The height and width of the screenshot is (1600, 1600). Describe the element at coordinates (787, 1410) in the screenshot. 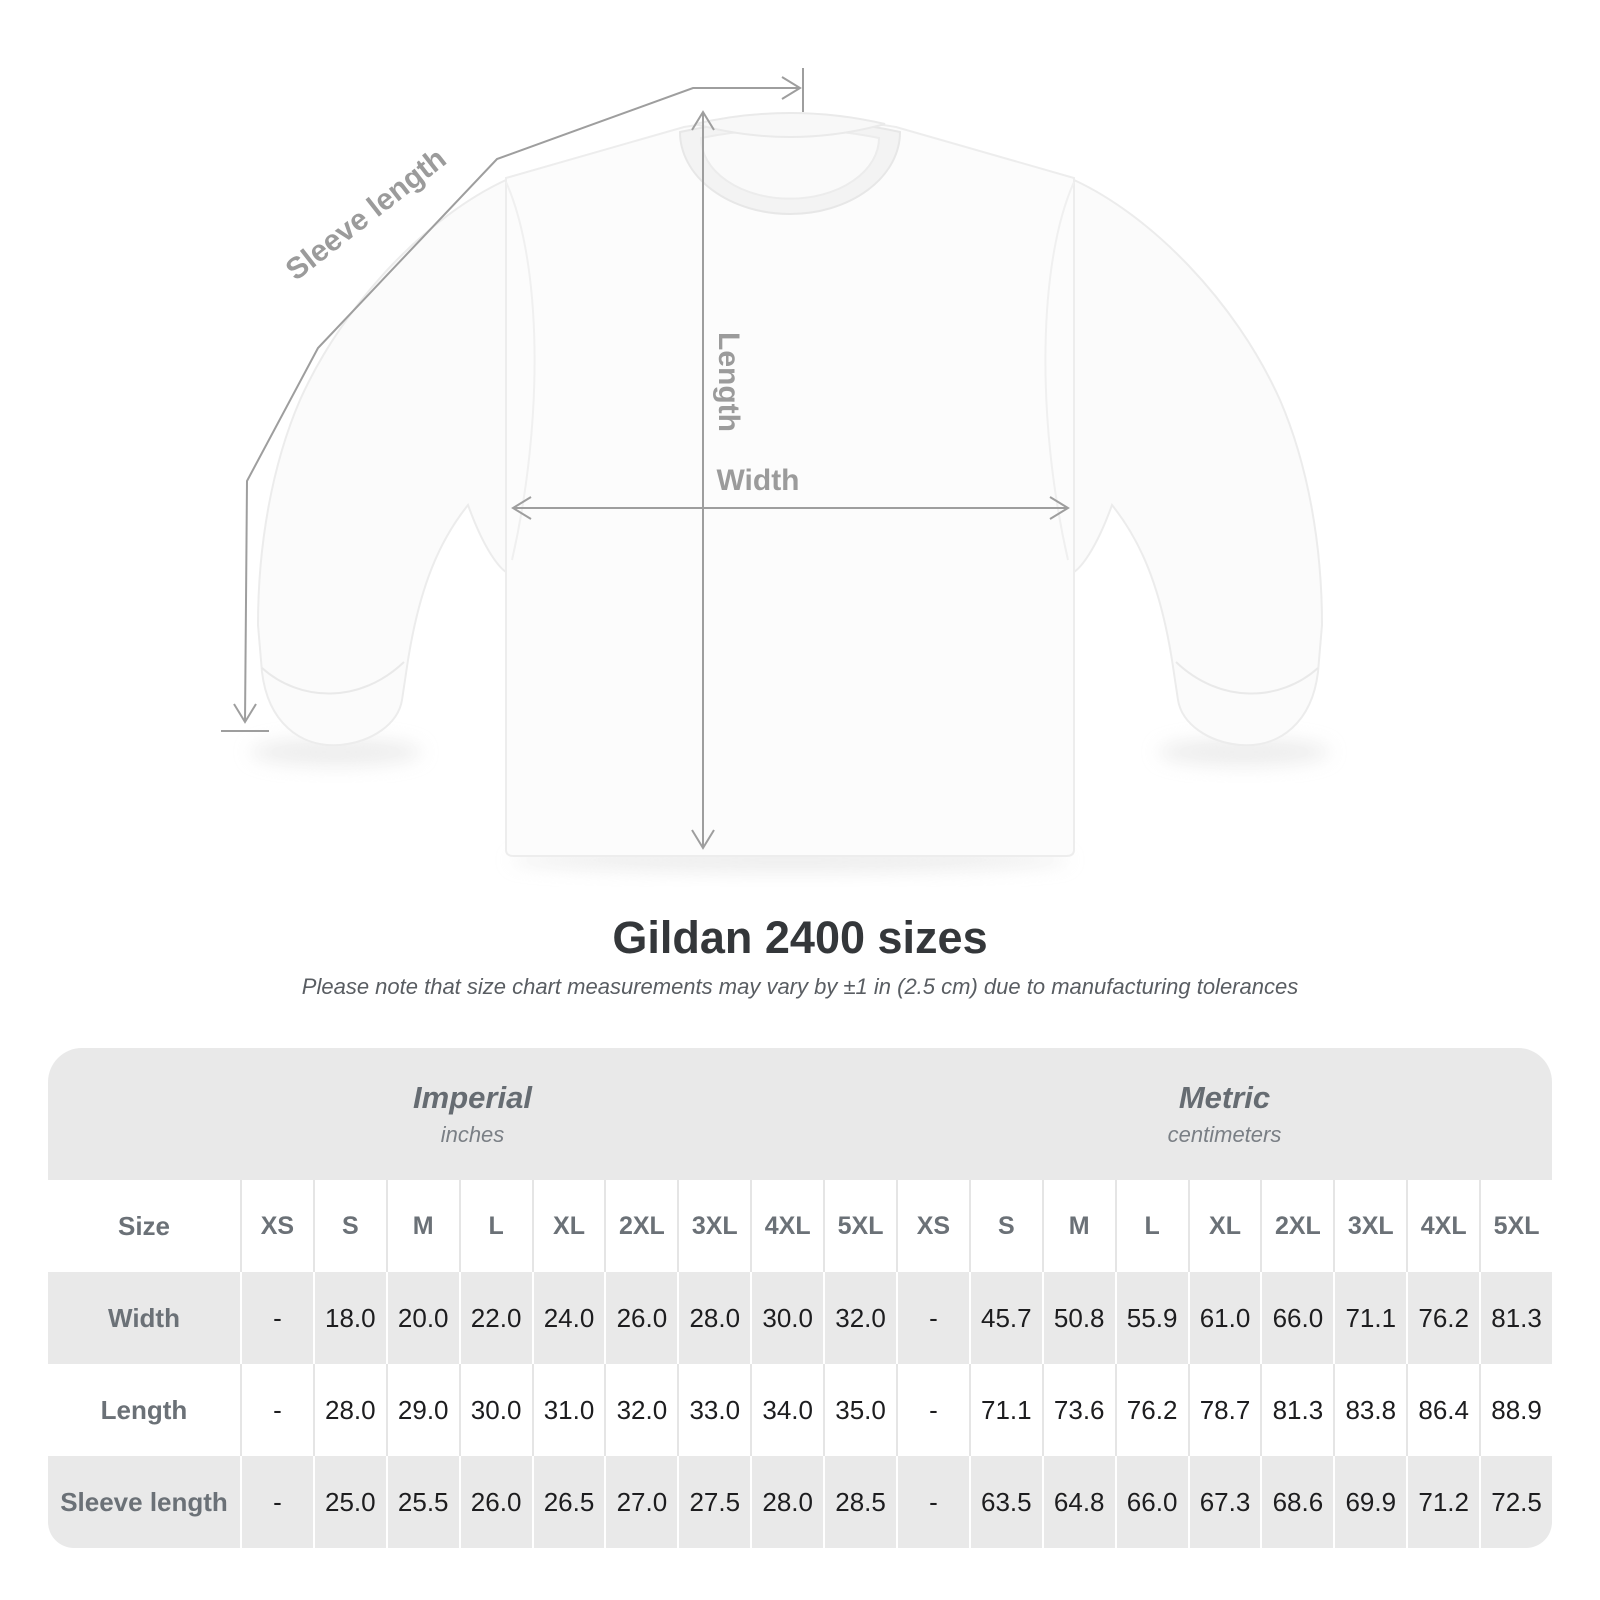

I see `measurement-value-imperial: 34.0` at that location.